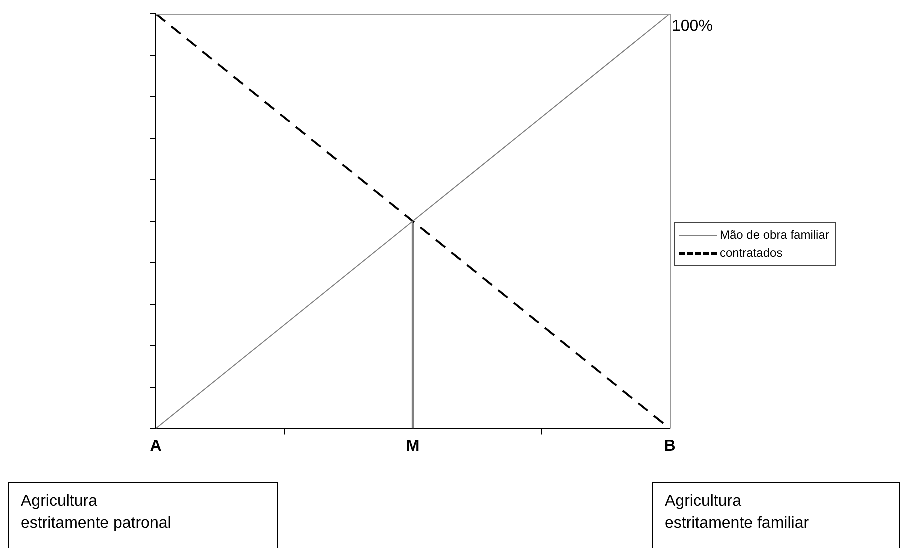  What do you see at coordinates (143, 515) in the screenshot?
I see `text: Agricultura estritamente patronal` at bounding box center [143, 515].